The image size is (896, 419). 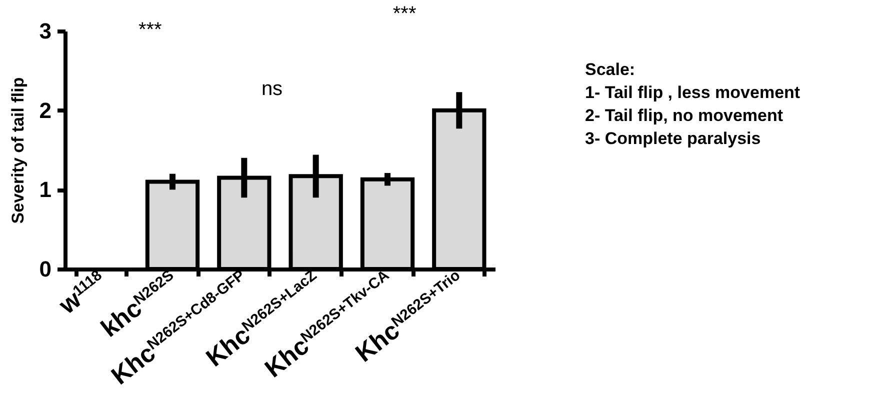 What do you see at coordinates (610, 70) in the screenshot?
I see `text: Scale:` at bounding box center [610, 70].